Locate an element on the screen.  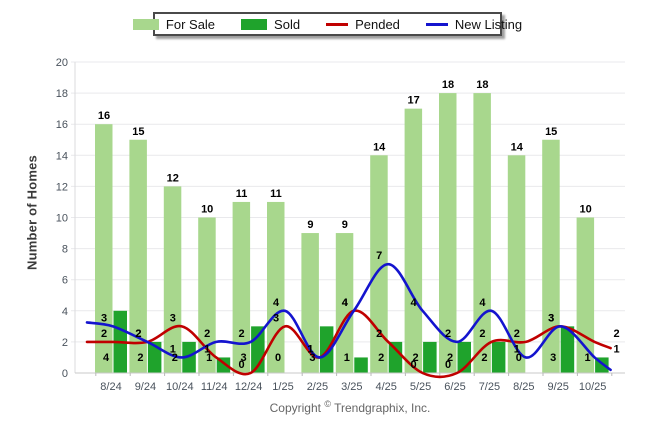
svg-text: 8 is located at coordinates (65, 250).